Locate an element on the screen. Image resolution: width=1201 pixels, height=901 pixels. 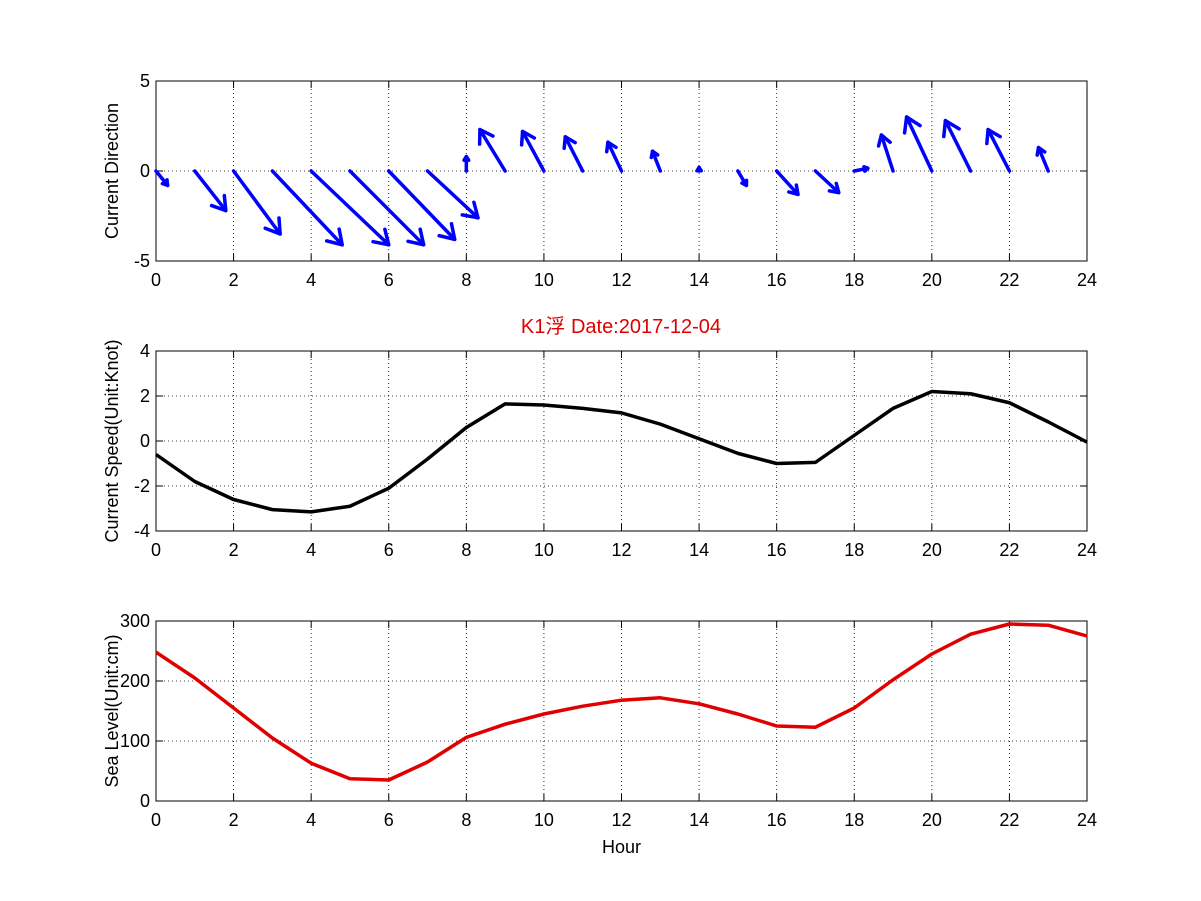
y-axis-label: Current Speed(Unit:Knot) is located at coordinates (112, 440).